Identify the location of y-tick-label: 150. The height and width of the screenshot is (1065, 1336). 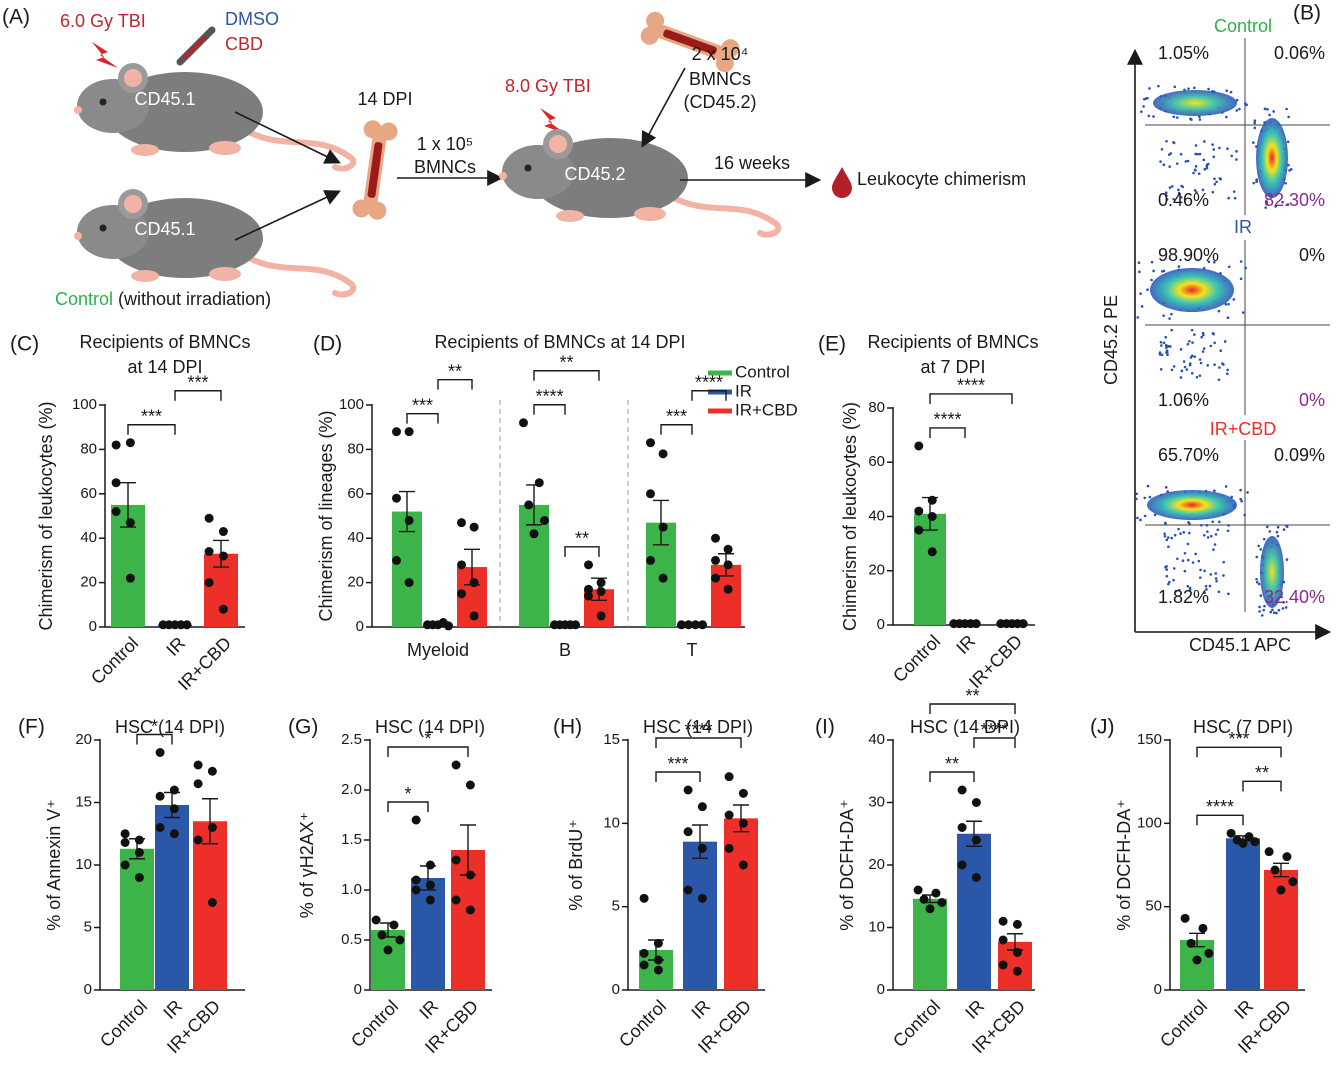
(1149, 739).